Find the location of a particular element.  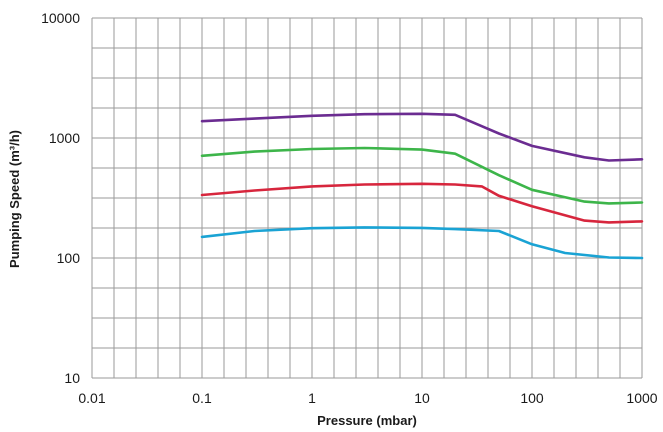

x-tick-label: 0.1 is located at coordinates (202, 398).